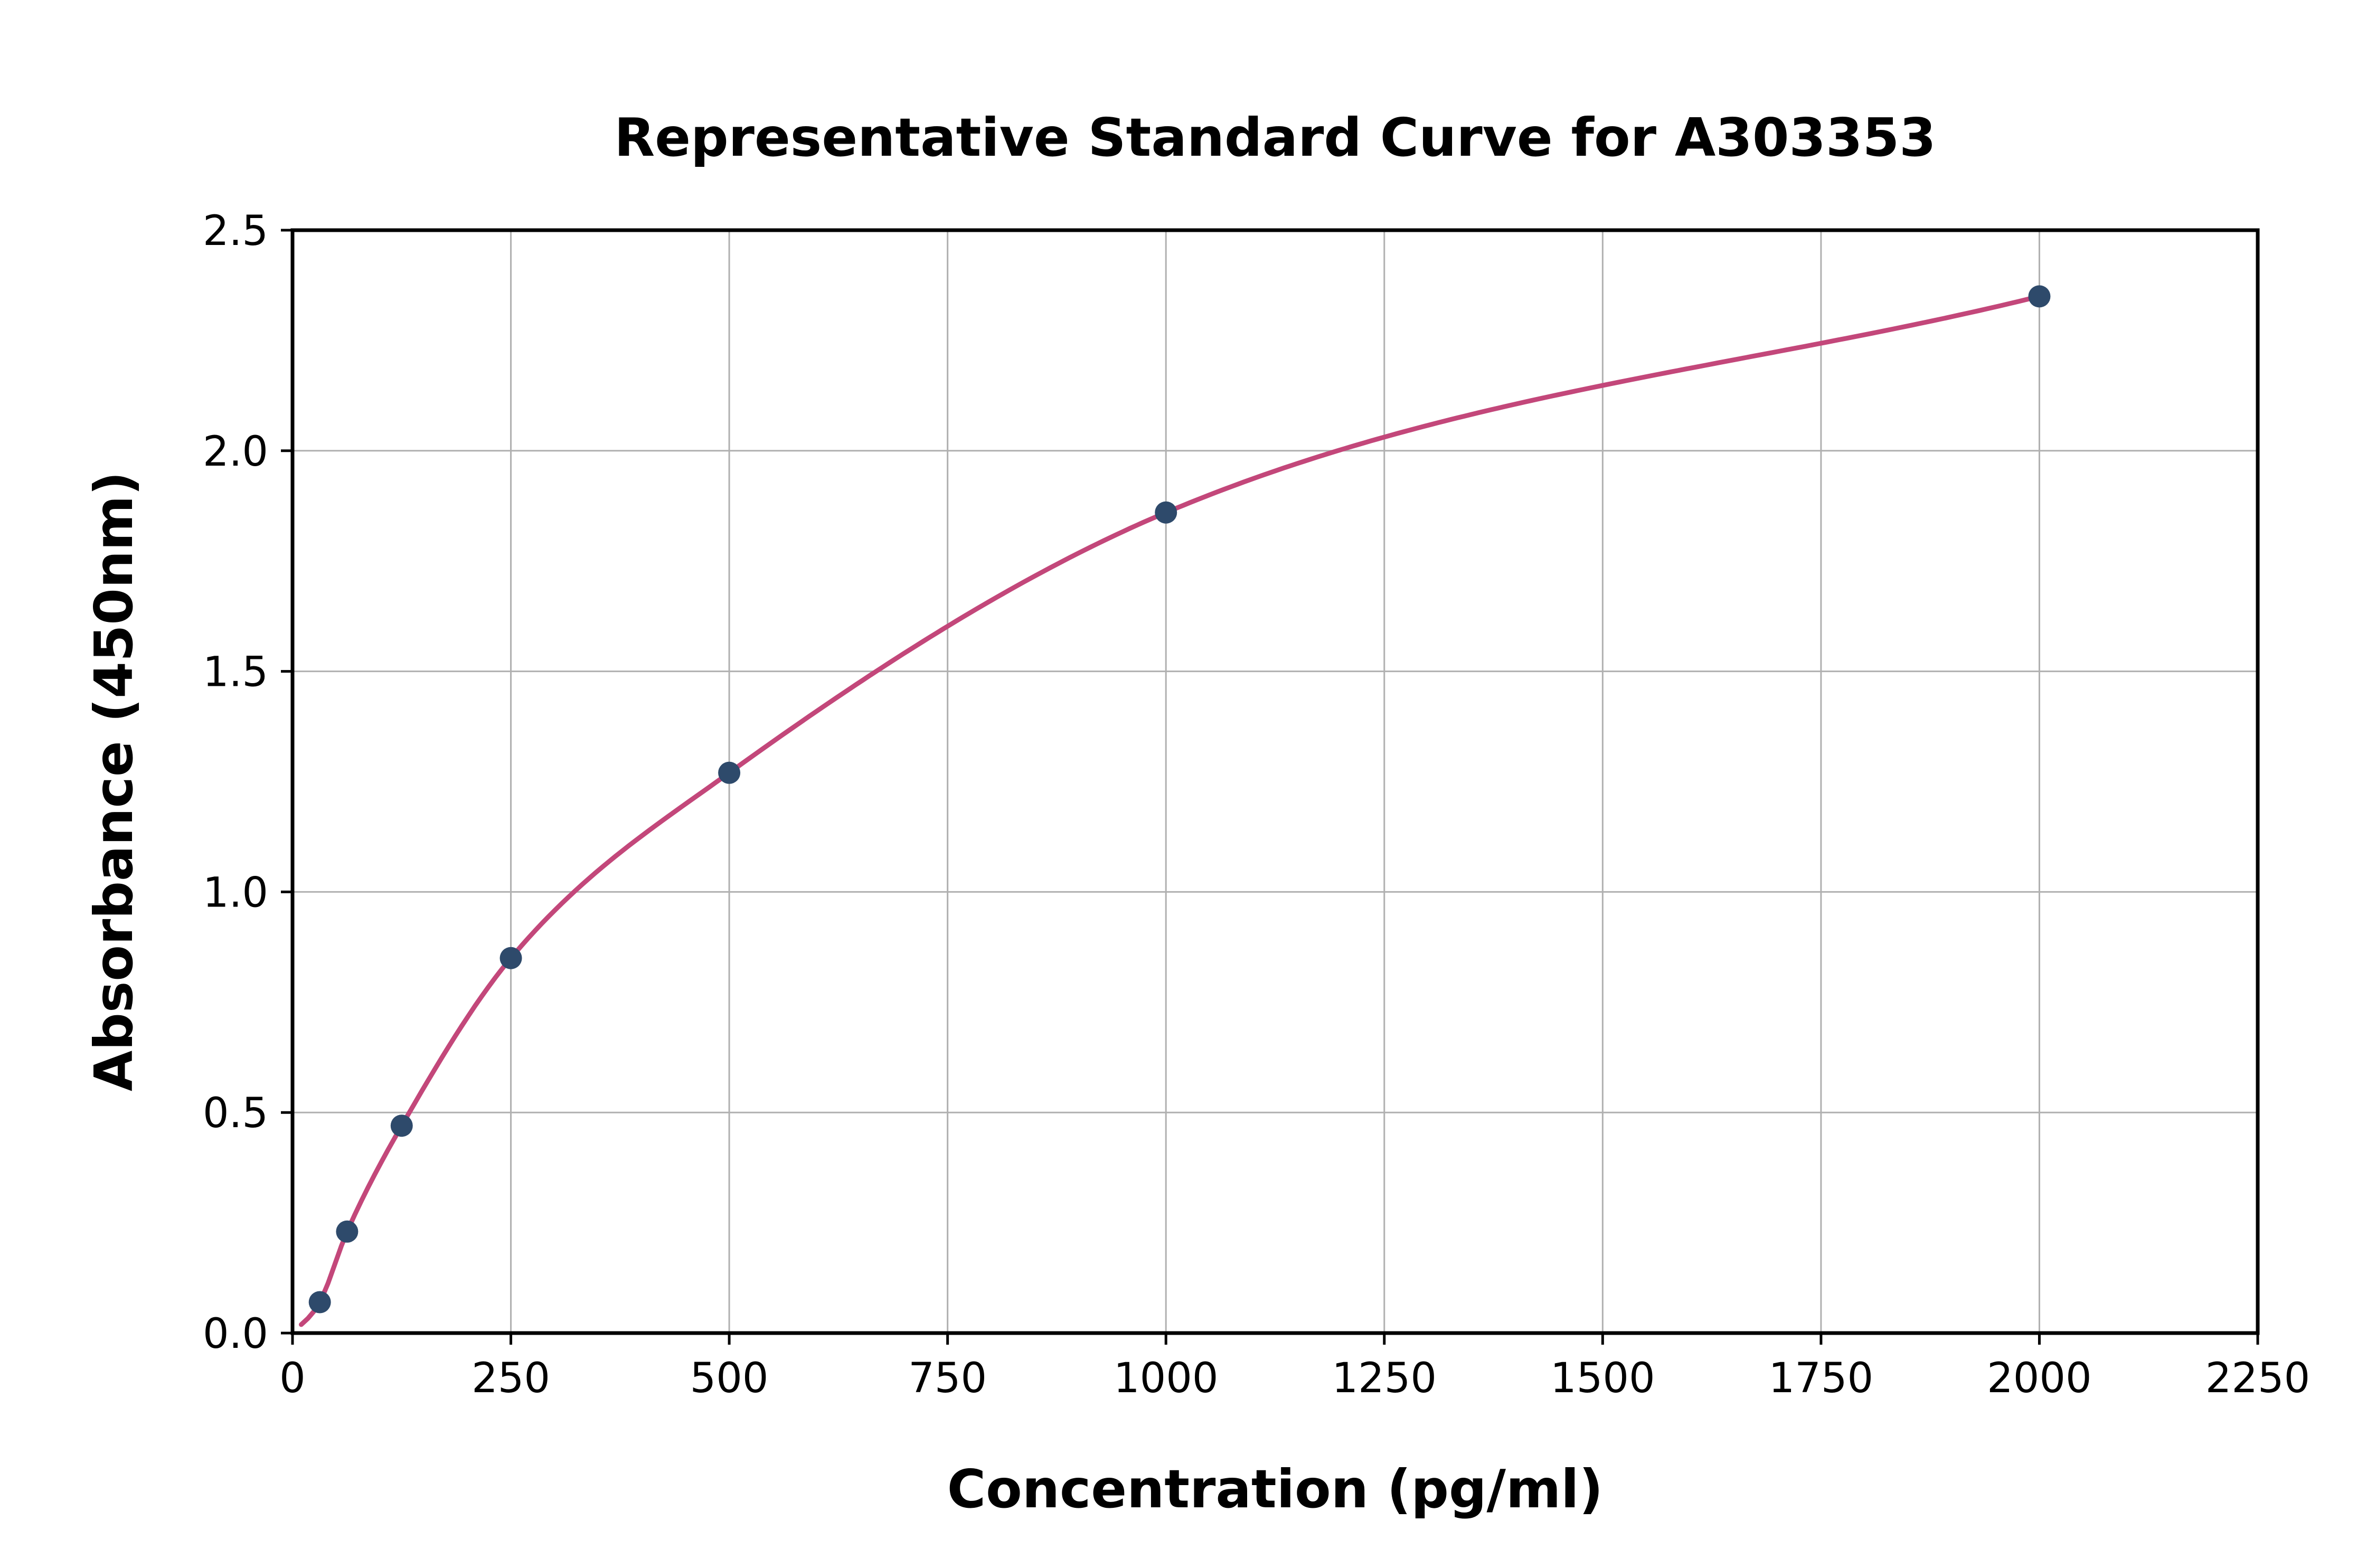  I want to click on x-tick-label: 500, so click(730, 1379).